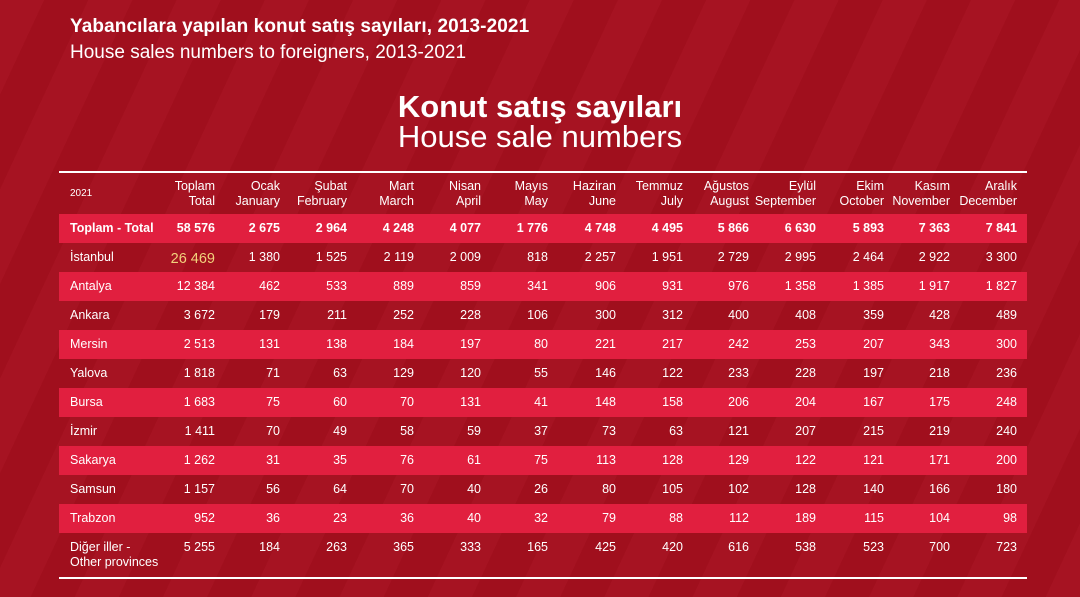 The width and height of the screenshot is (1080, 597). I want to click on value-cell: 233, so click(738, 373).